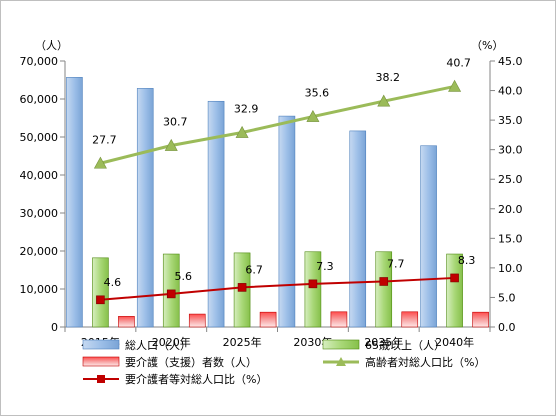  I want to click on y-left-unit-label: （人）, so click(51, 45).